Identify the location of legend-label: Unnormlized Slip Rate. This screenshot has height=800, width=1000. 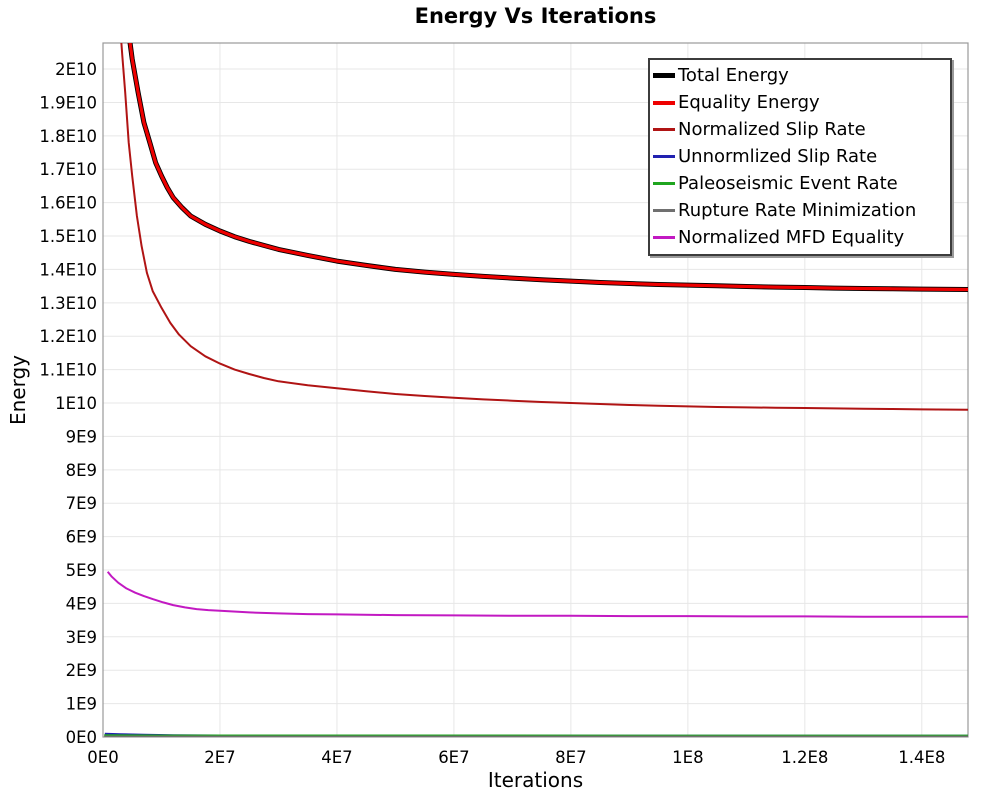
(778, 156).